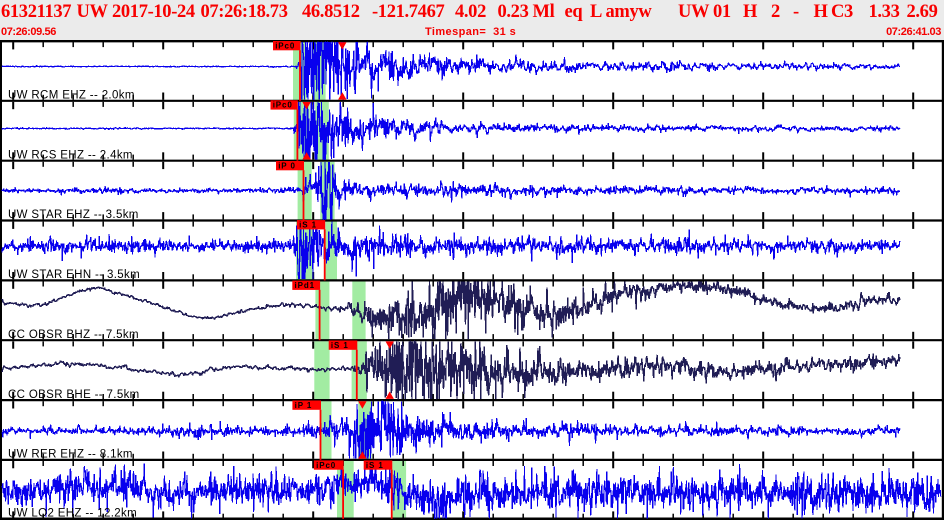  Describe the element at coordinates (70, 455) in the screenshot. I see `svg-text: UW RER EHZ -- 8.1km` at that location.